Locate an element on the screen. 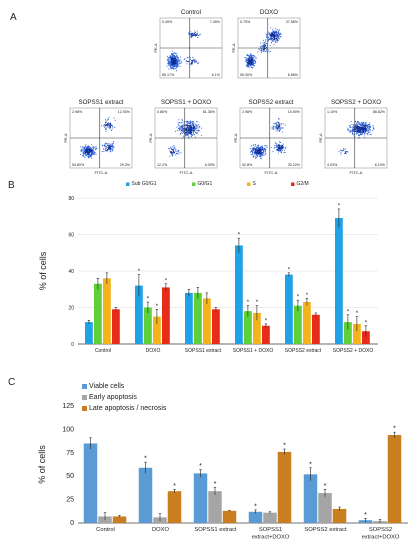 This screenshot has width=416, height=550. quadrant-upper-right: 7.49% is located at coordinates (215, 22).